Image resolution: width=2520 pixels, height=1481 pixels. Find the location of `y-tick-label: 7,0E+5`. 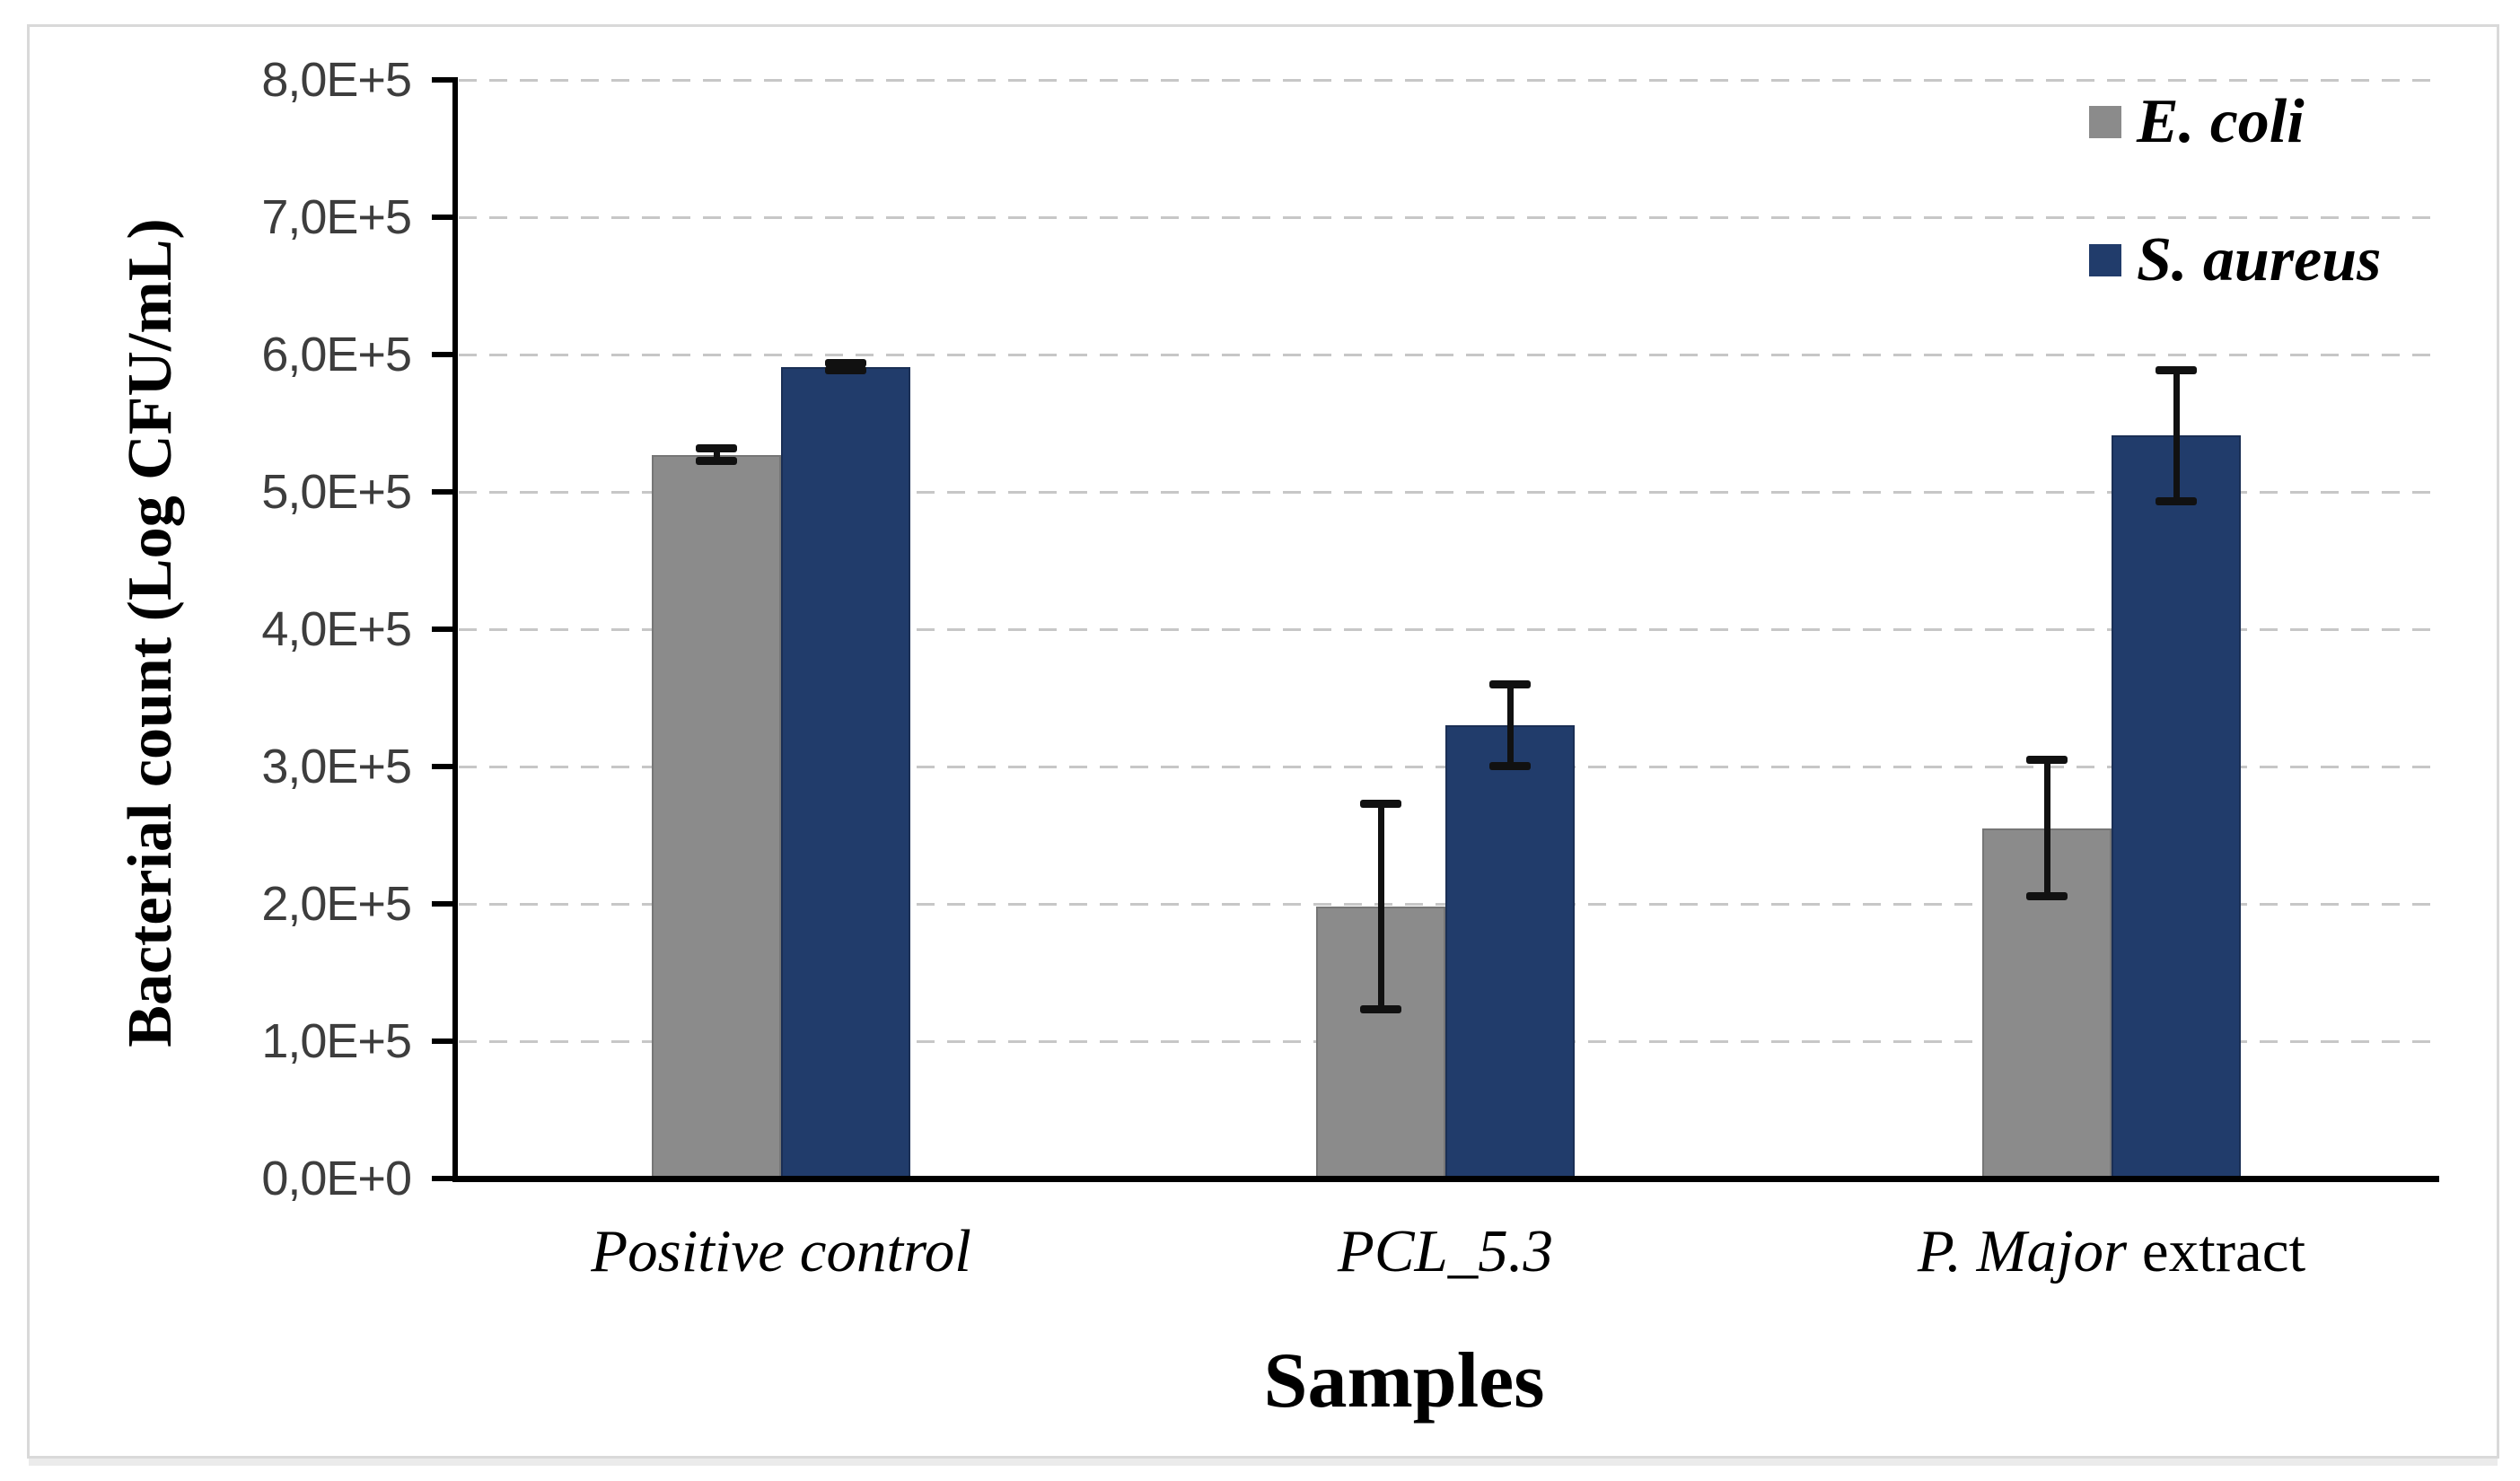

y-tick-label: 7,0E+5 is located at coordinates (336, 217).